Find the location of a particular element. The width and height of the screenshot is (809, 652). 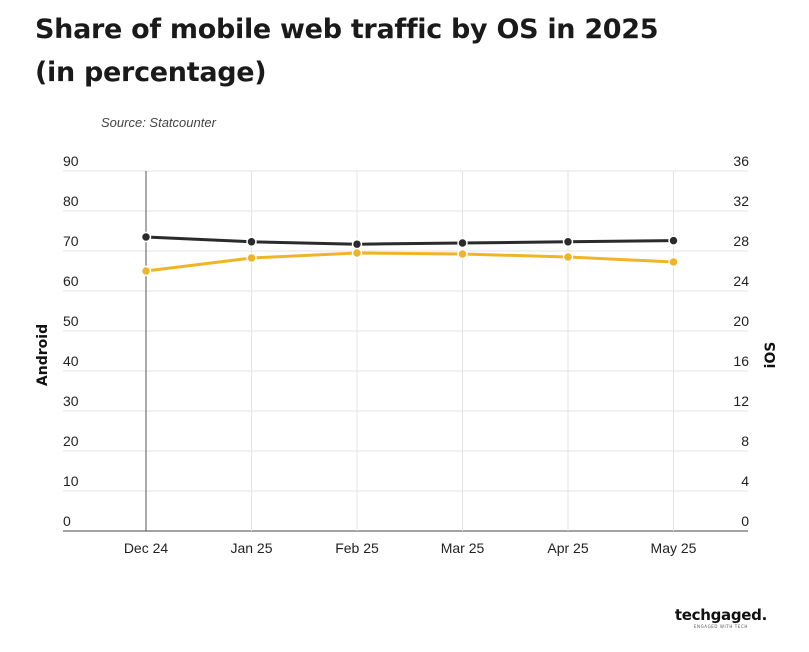

android-series-line is located at coordinates (409, 240).